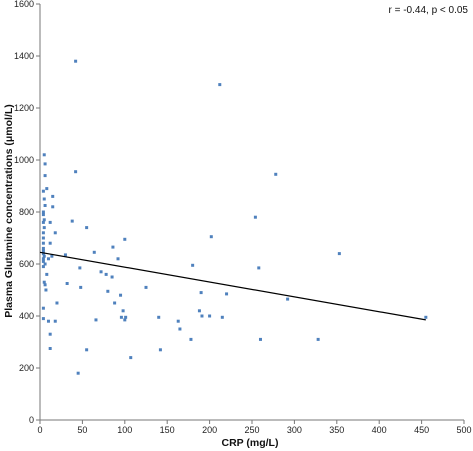 The image size is (473, 451). I want to click on y-tick-label: 600, so click(26, 264).